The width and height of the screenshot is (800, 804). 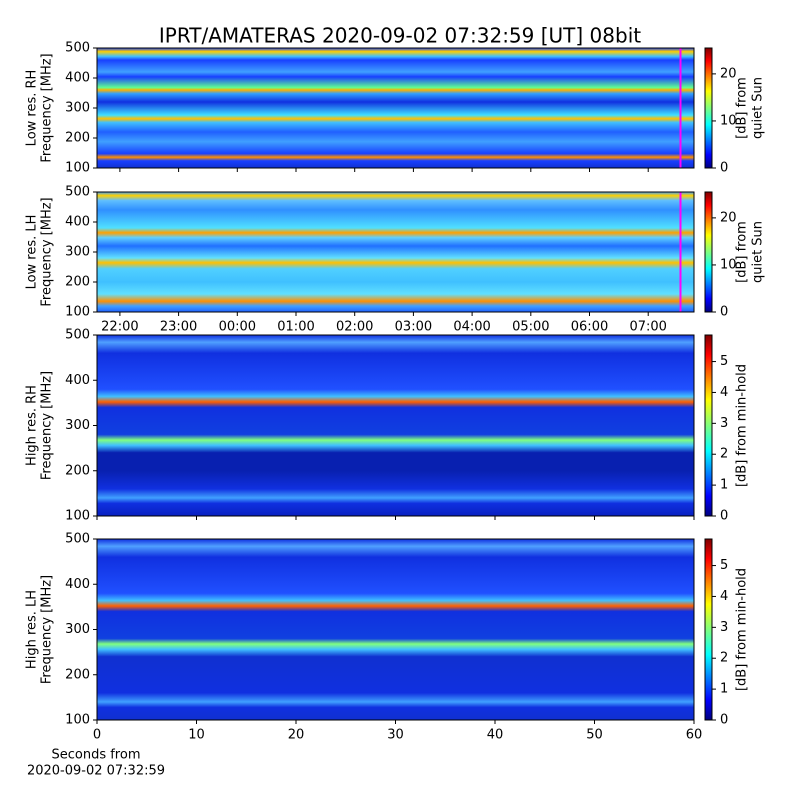 What do you see at coordinates (32, 629) in the screenshot?
I see `y-axis-label: High res. LH` at bounding box center [32, 629].